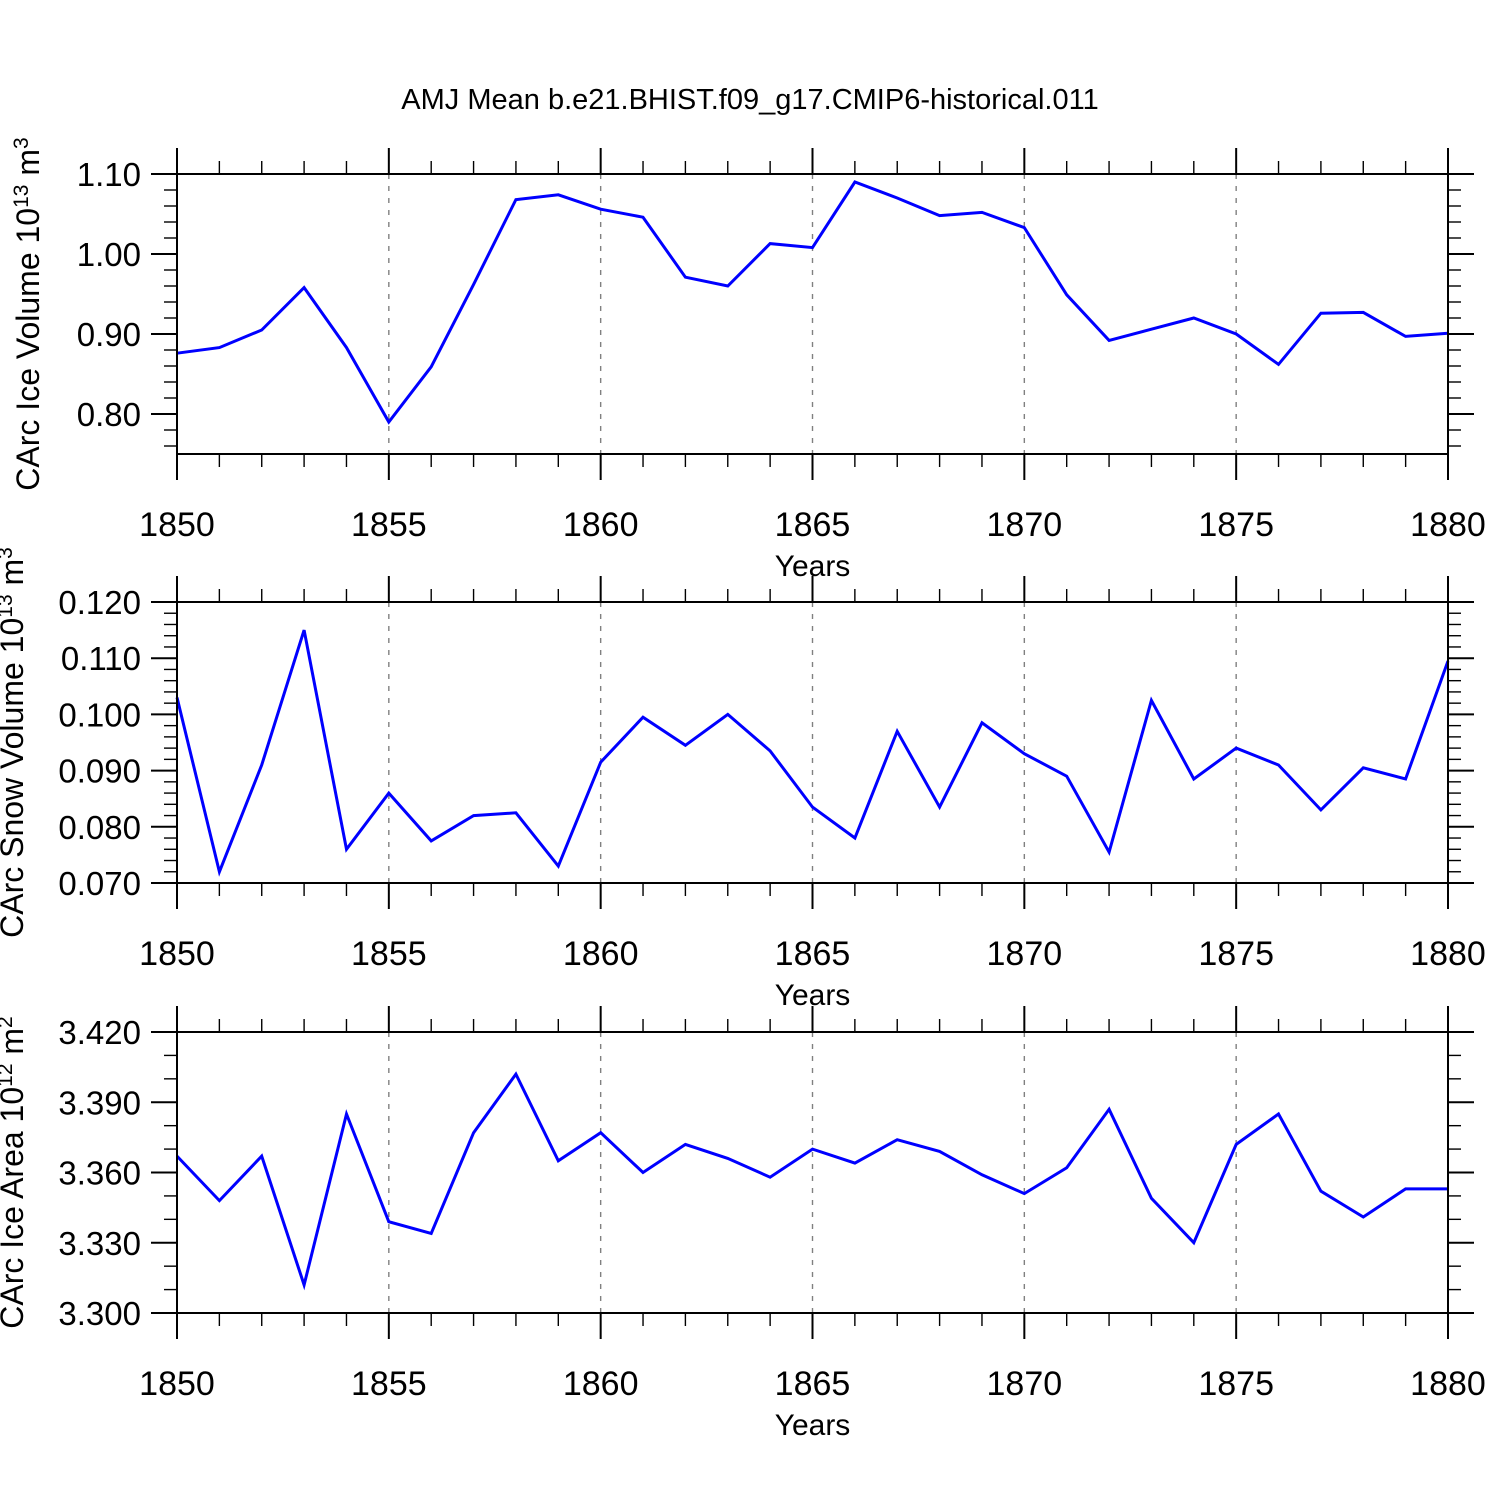  Describe the element at coordinates (28, 313) in the screenshot. I see `y-axis-title: CArc Ice Volume 1013 m3` at that location.